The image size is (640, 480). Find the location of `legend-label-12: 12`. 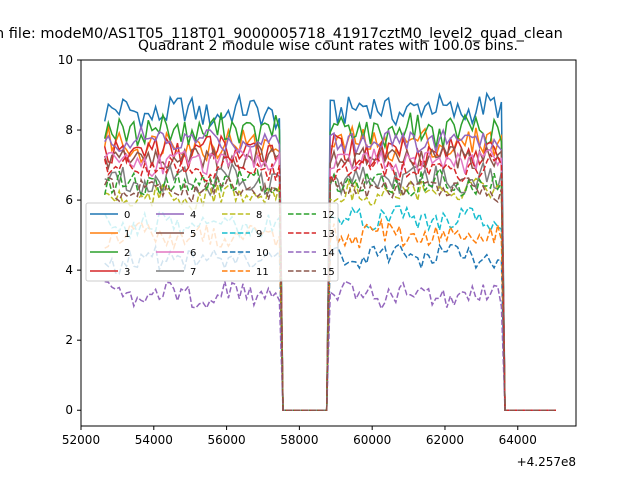

legend-label-12: 12 is located at coordinates (328, 215).